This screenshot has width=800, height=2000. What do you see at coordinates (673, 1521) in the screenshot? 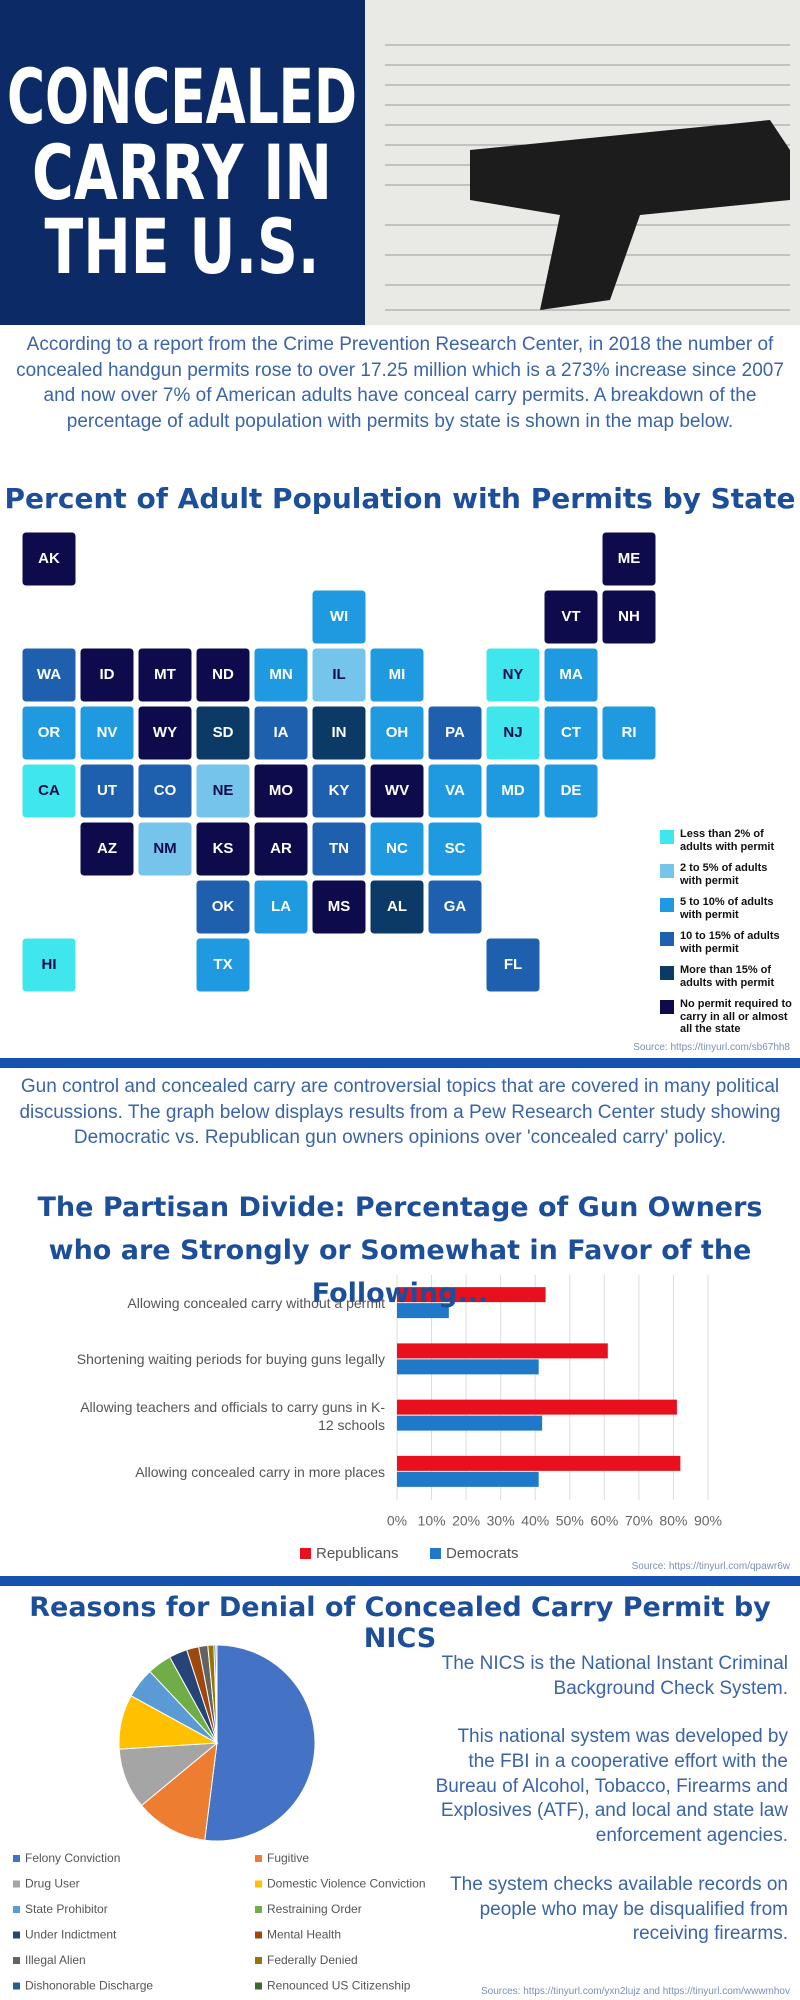
I see `x-tick-label: 80%` at bounding box center [673, 1521].